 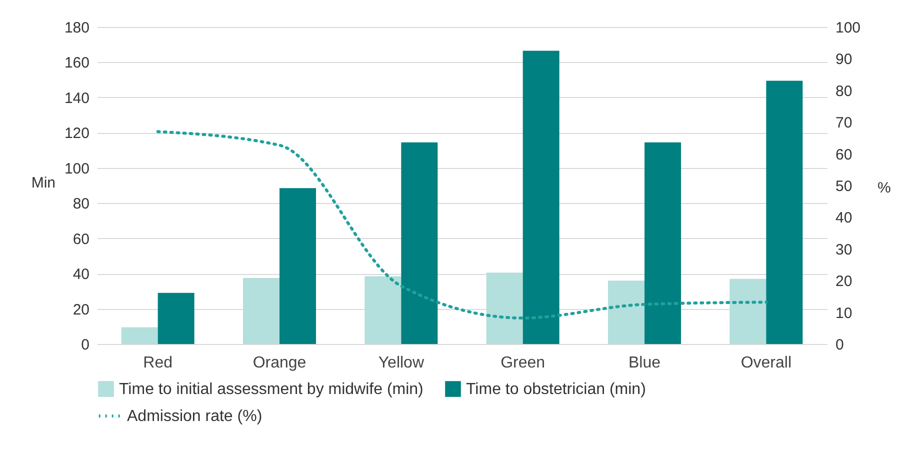 What do you see at coordinates (279, 363) in the screenshot?
I see `x-tick-label: Orange` at bounding box center [279, 363].